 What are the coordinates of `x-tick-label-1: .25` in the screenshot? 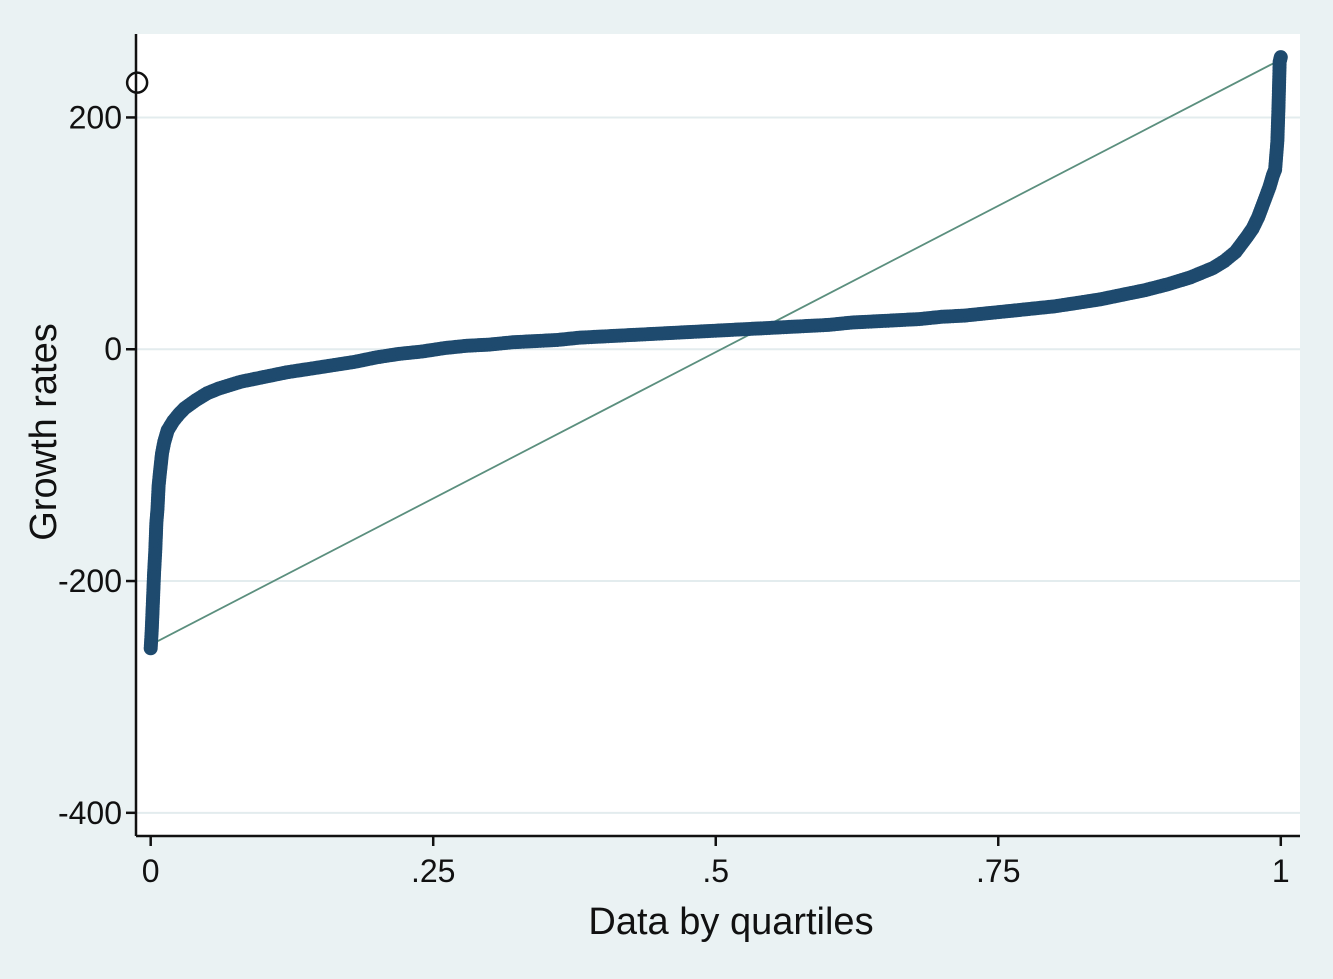 It's located at (433, 871).